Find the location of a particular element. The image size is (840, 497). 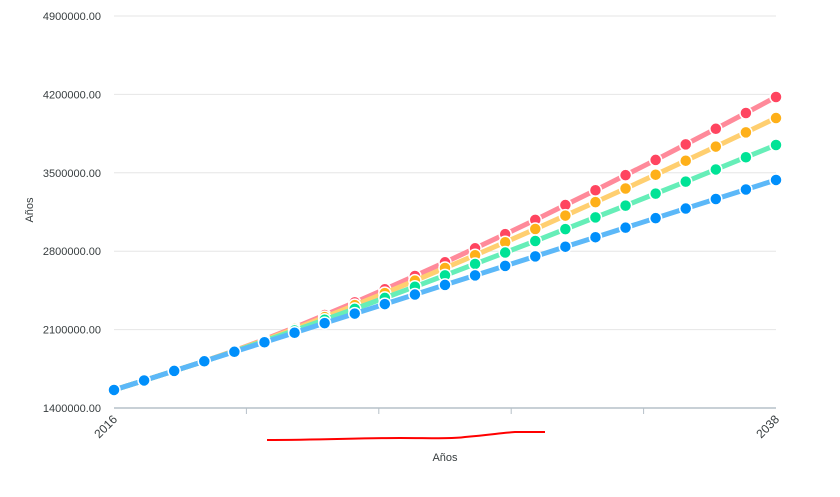

y-tick-label: 3500000.00 is located at coordinates (72, 174).